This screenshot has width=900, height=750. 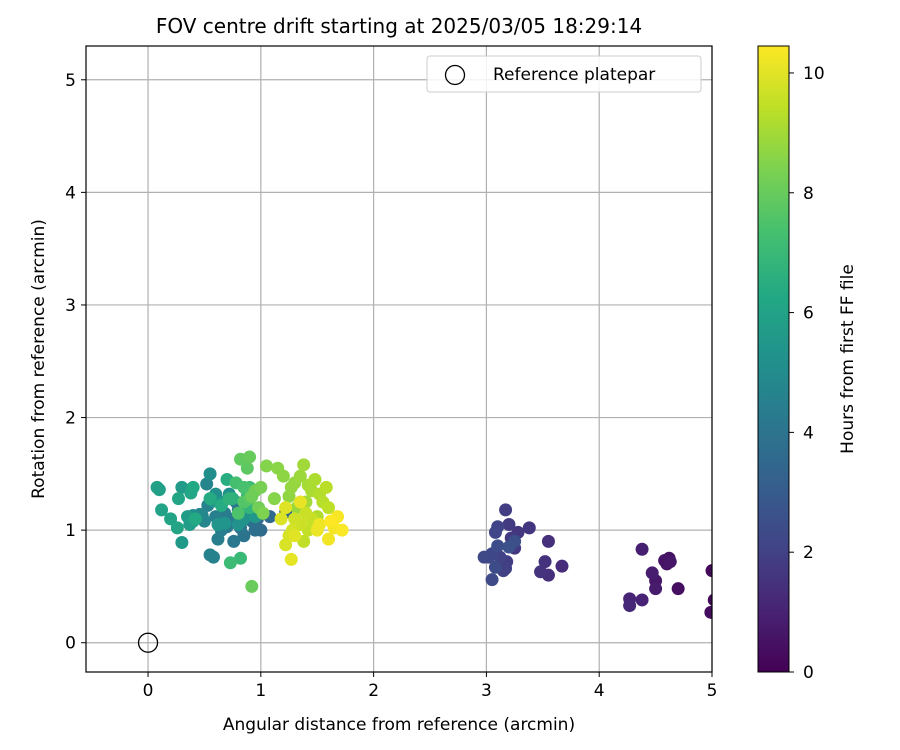 I want to click on reference-platepar-point, so click(x=148, y=642).